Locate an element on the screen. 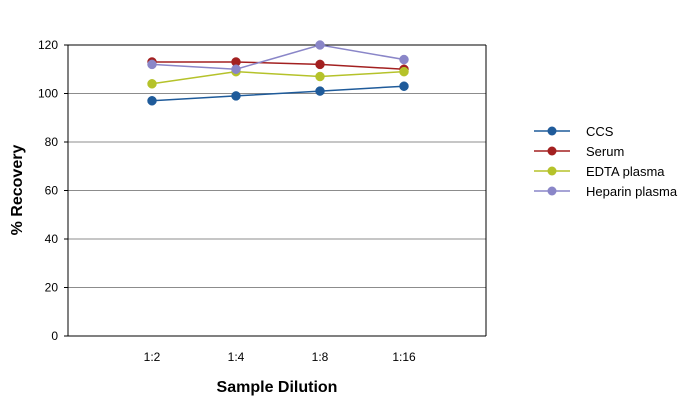 This screenshot has width=694, height=405. legend-label: Heparin plasma is located at coordinates (632, 191).